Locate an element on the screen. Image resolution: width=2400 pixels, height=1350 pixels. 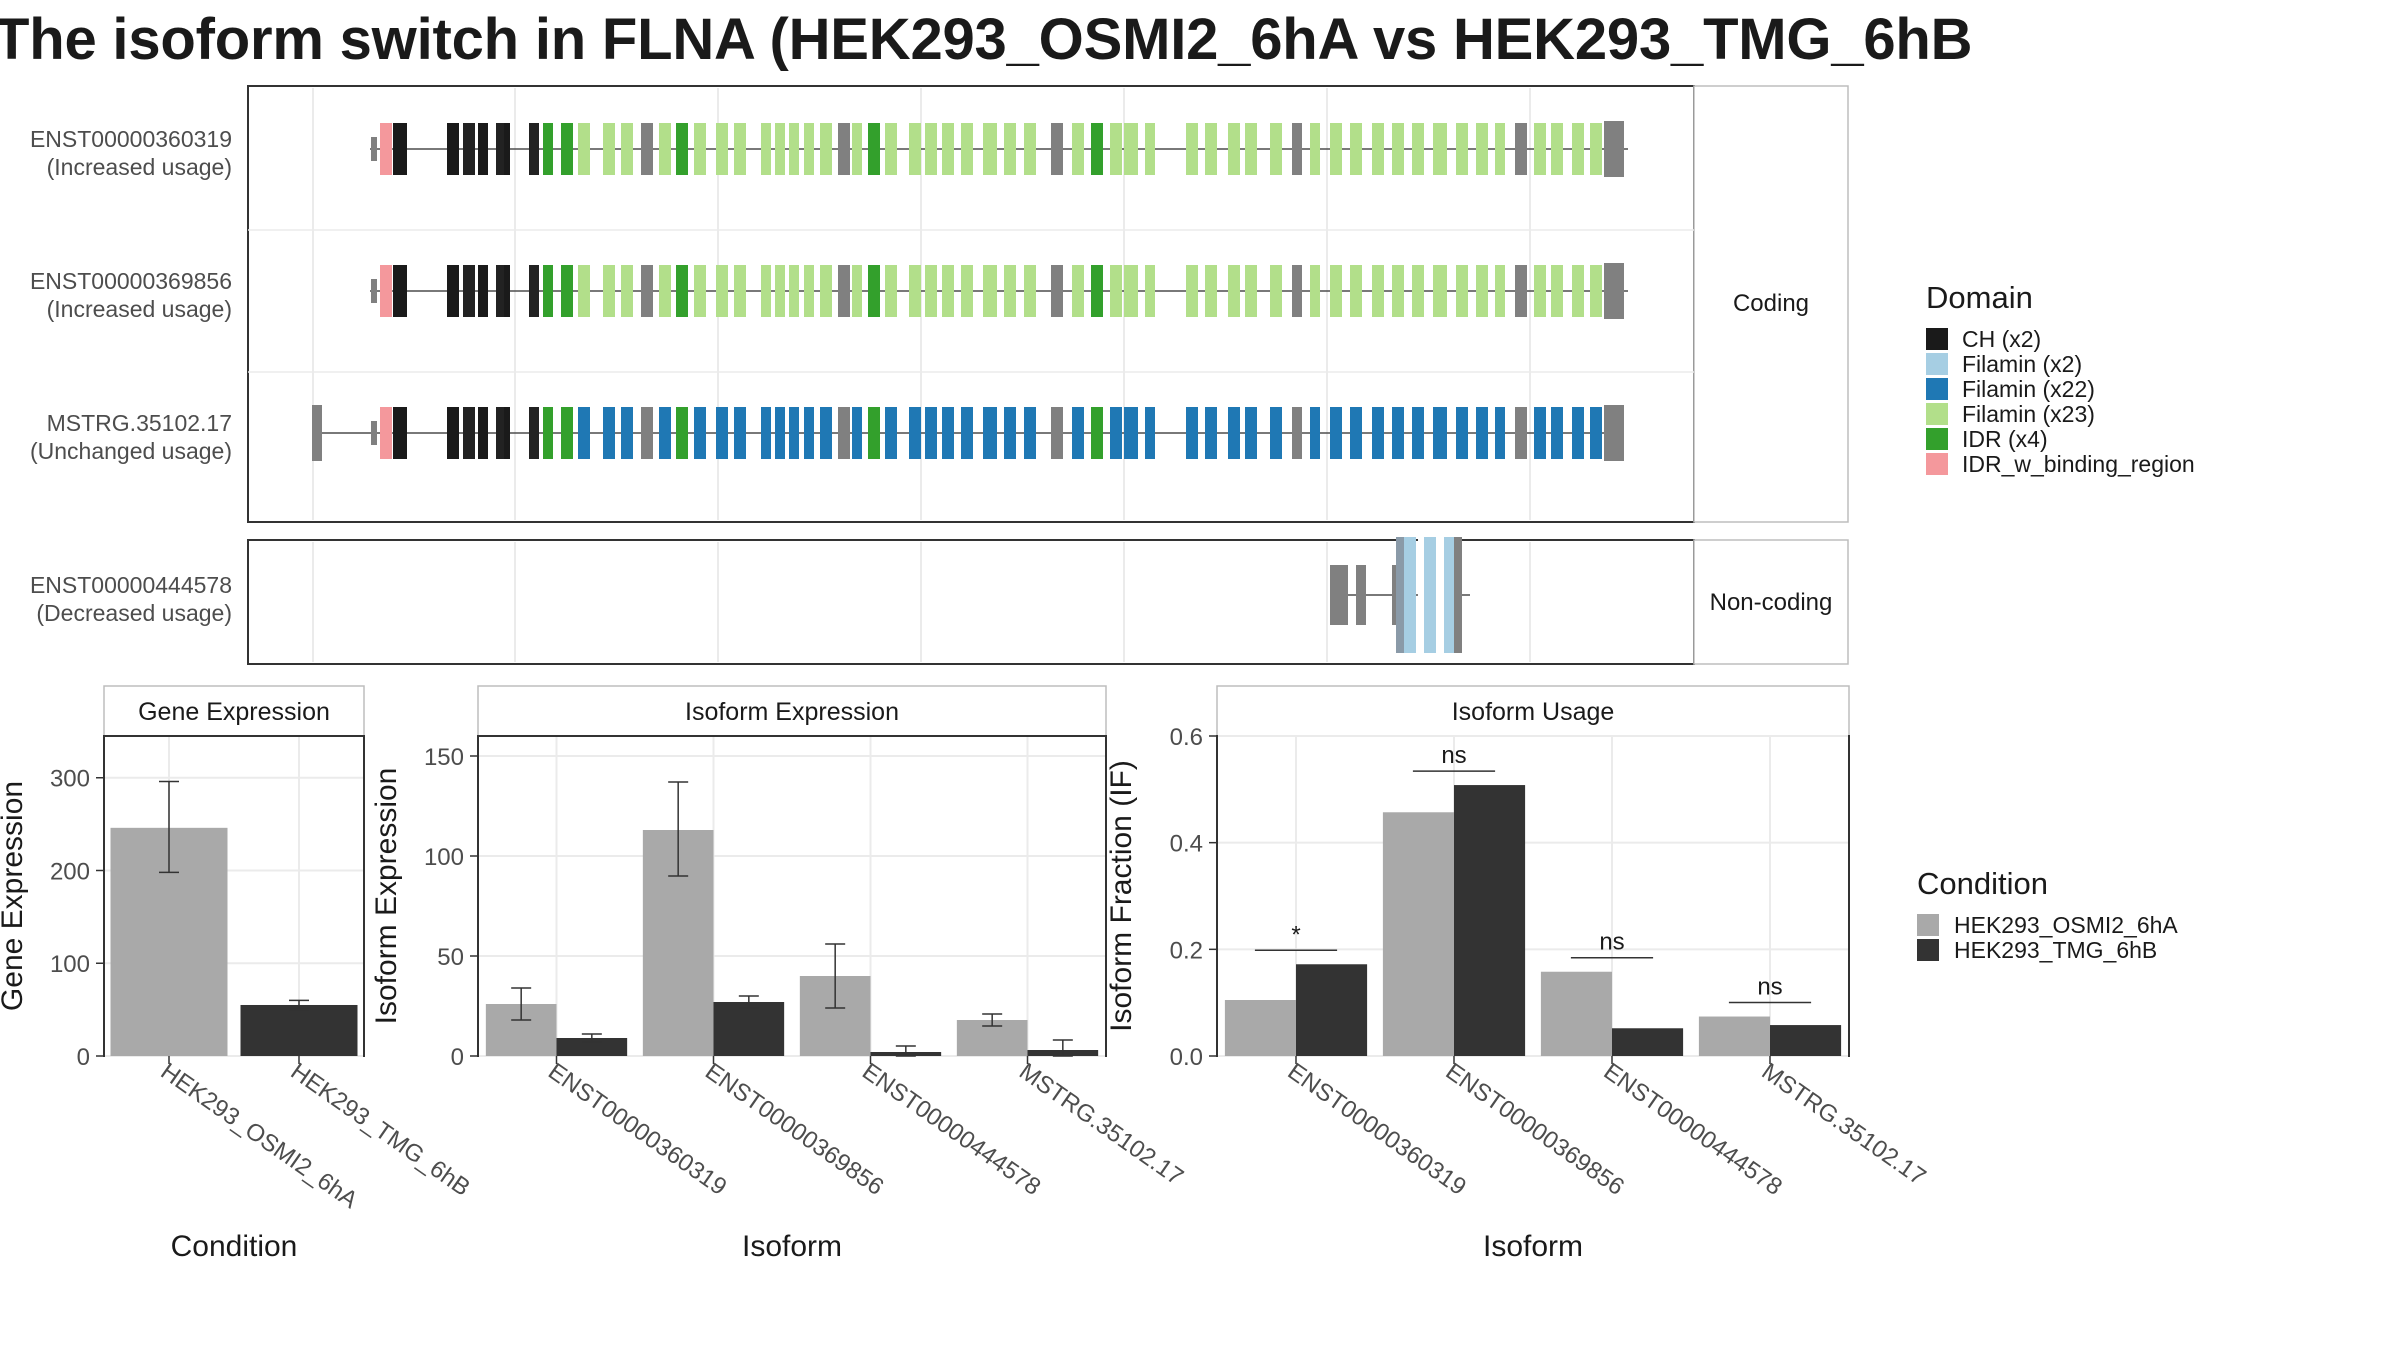
y-tick-label: 300 is located at coordinates (70, 779).